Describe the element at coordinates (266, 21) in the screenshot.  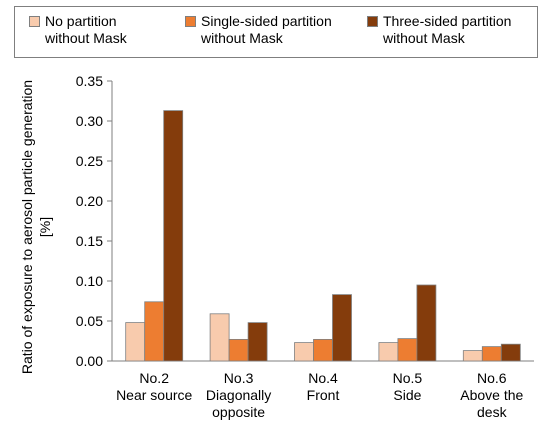
I see `legend-label-line-1: Single-sided partition` at that location.